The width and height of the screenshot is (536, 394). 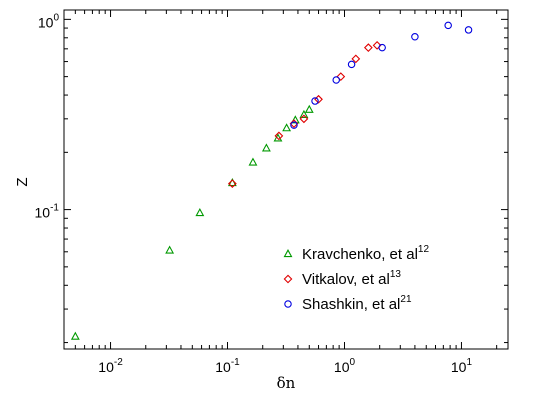 I want to click on y-tick-label-exponent: -1, so click(x=54, y=208).